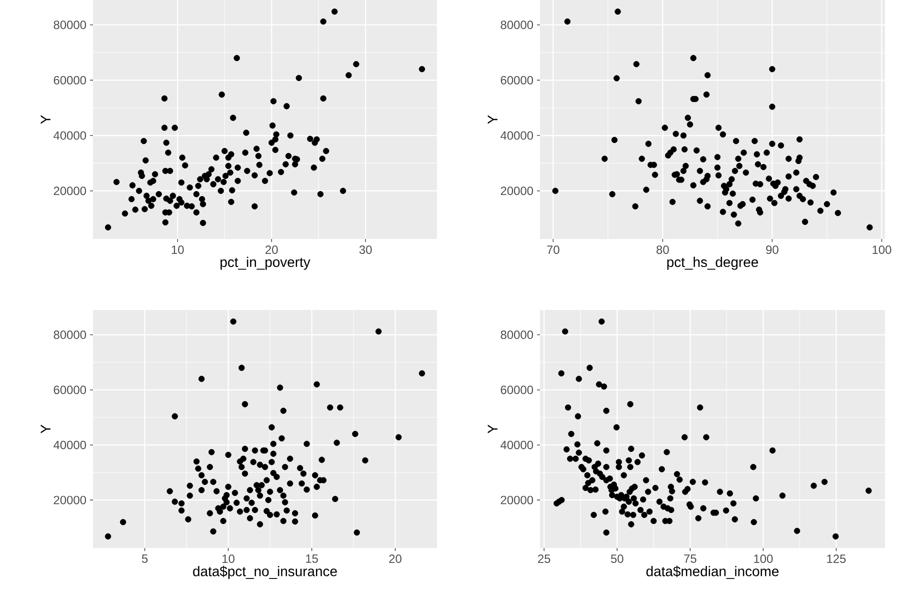 The width and height of the screenshot is (897, 606). What do you see at coordinates (265, 263) in the screenshot?
I see `x-axis-title: pct_in_poverty` at bounding box center [265, 263].